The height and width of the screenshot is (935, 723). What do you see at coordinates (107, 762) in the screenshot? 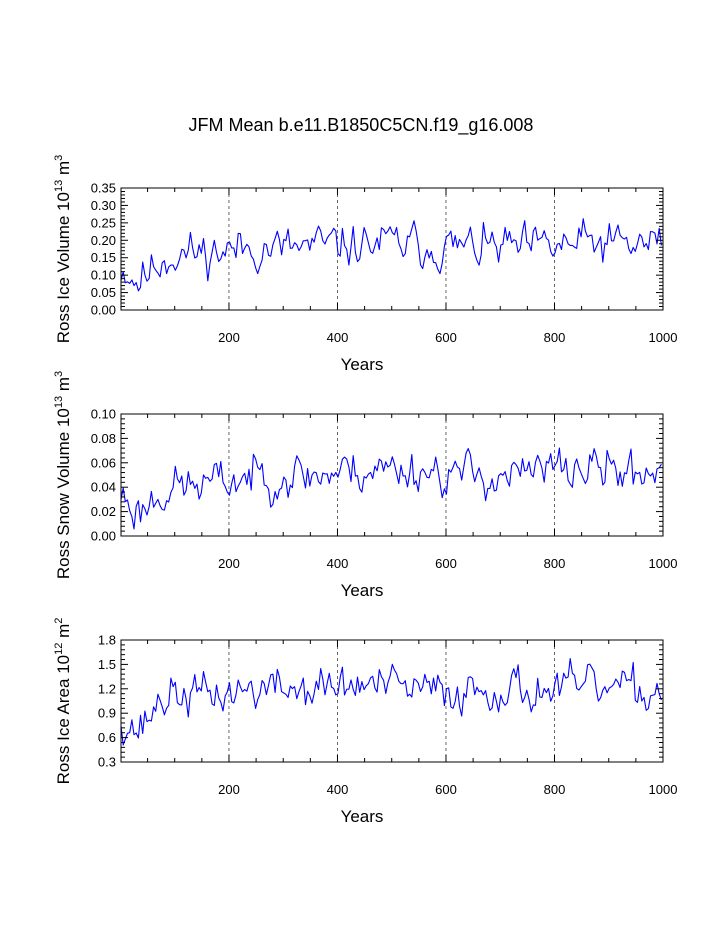
I see `y-tick-label: 0.3` at bounding box center [107, 762].